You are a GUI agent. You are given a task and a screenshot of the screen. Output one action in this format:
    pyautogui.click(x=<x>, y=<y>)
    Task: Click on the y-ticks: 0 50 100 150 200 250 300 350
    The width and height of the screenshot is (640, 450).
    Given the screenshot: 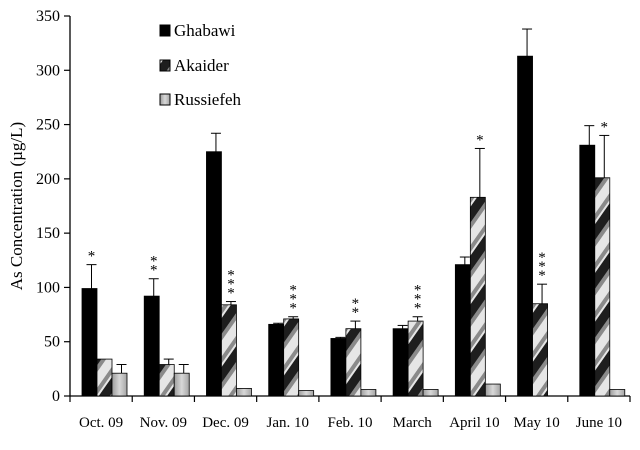 What is the action you would take?
    pyautogui.click(x=53, y=206)
    